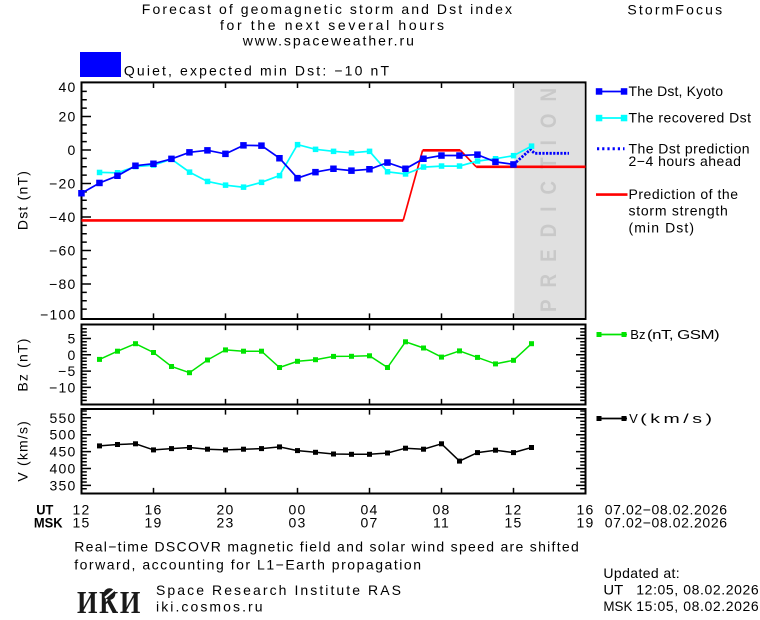  Describe the element at coordinates (62, 217) in the screenshot. I see `svg-text: −40` at that location.